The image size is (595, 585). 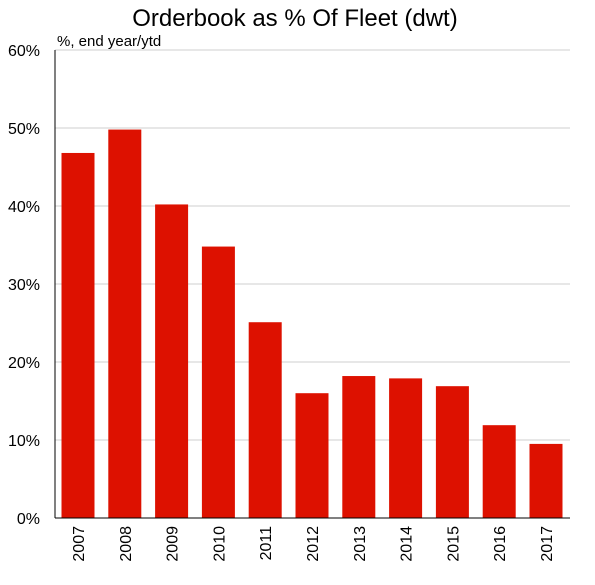 What do you see at coordinates (78, 335) in the screenshot?
I see `bar-2007` at bounding box center [78, 335].